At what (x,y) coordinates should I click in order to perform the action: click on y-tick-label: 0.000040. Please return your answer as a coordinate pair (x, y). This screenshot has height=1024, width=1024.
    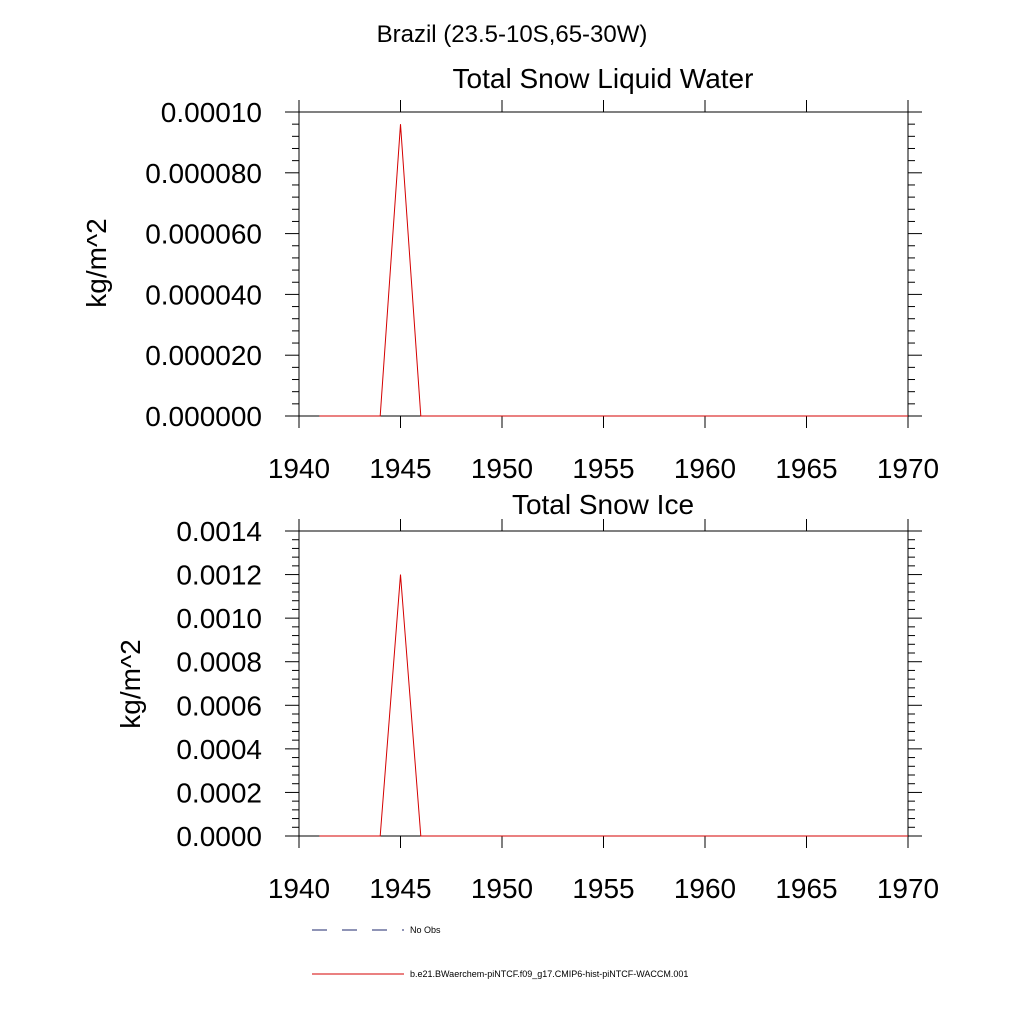
    Looking at the image, I should click on (203, 294).